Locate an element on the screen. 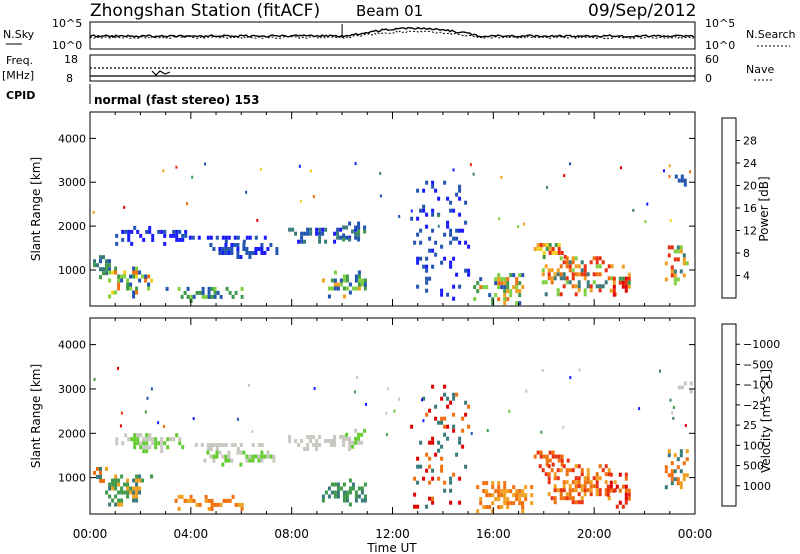 This screenshot has width=800, height=554. beam-label: Beam 01 is located at coordinates (389, 11).